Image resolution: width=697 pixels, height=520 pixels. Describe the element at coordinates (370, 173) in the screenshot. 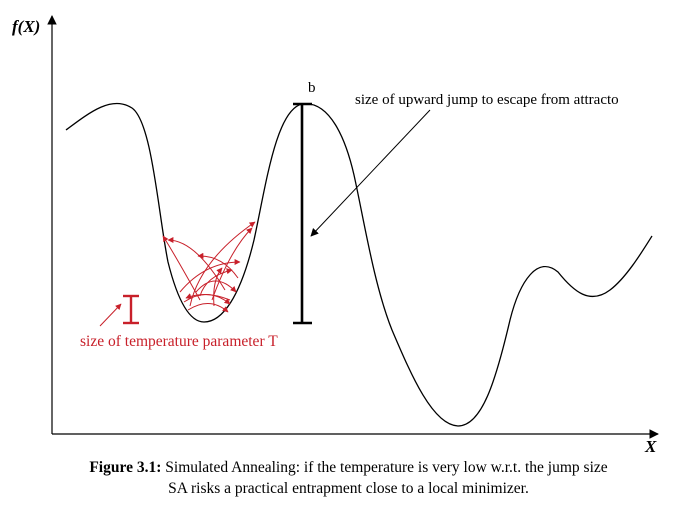

I see `jump-pointer-arrow` at that location.